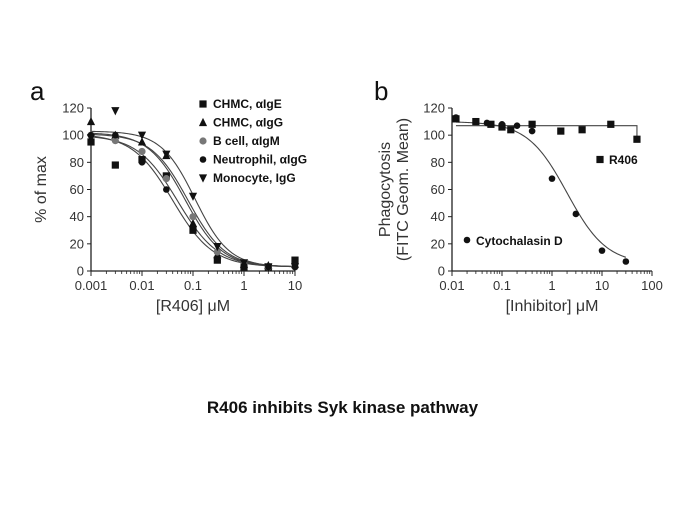  Describe the element at coordinates (519, 241) in the screenshot. I see `series-label: Cytochalasin D` at that location.